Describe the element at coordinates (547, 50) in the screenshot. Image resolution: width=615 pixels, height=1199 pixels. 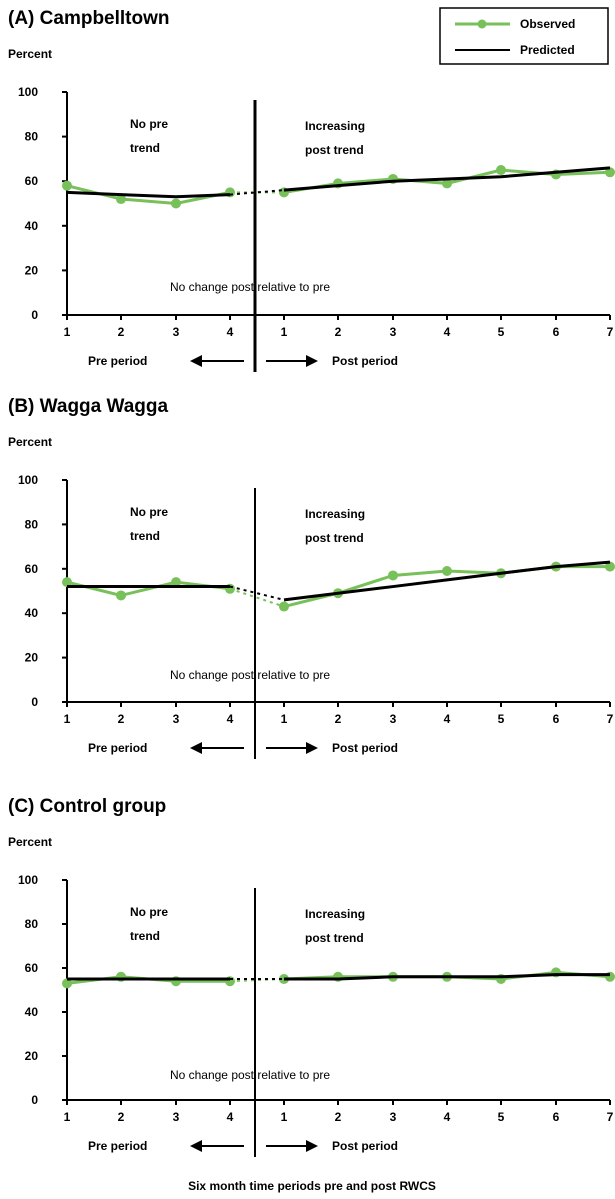
I see `legend-predicted-label: Predicted` at that location.